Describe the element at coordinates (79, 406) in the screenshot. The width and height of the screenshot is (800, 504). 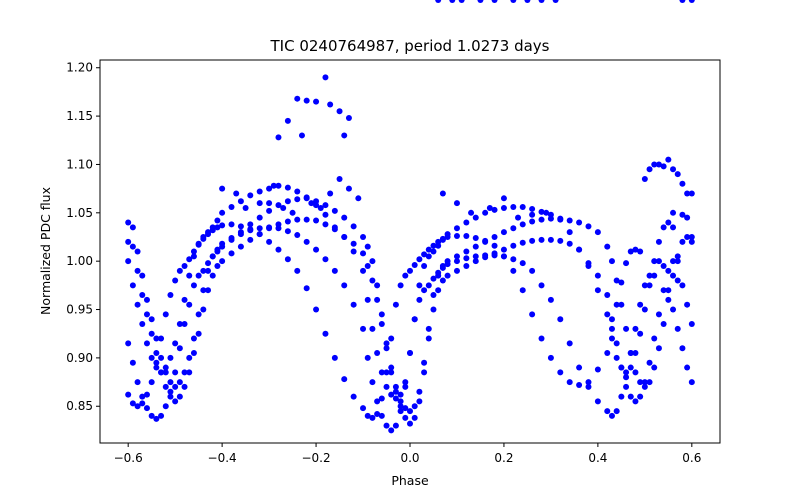
I see `y-tick-label: 0.85` at that location.